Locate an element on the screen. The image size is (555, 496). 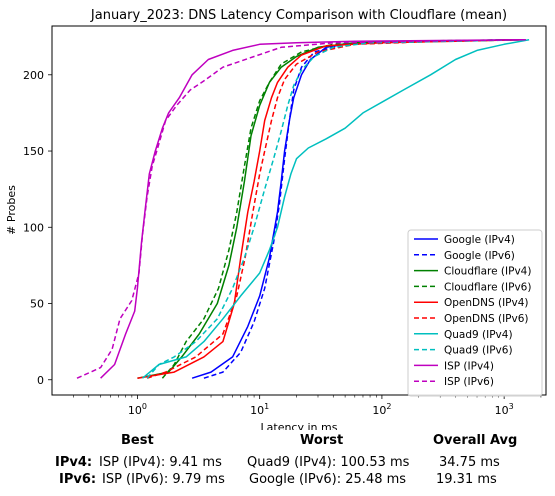
legend-label: Google (IPv4) is located at coordinates (479, 240).